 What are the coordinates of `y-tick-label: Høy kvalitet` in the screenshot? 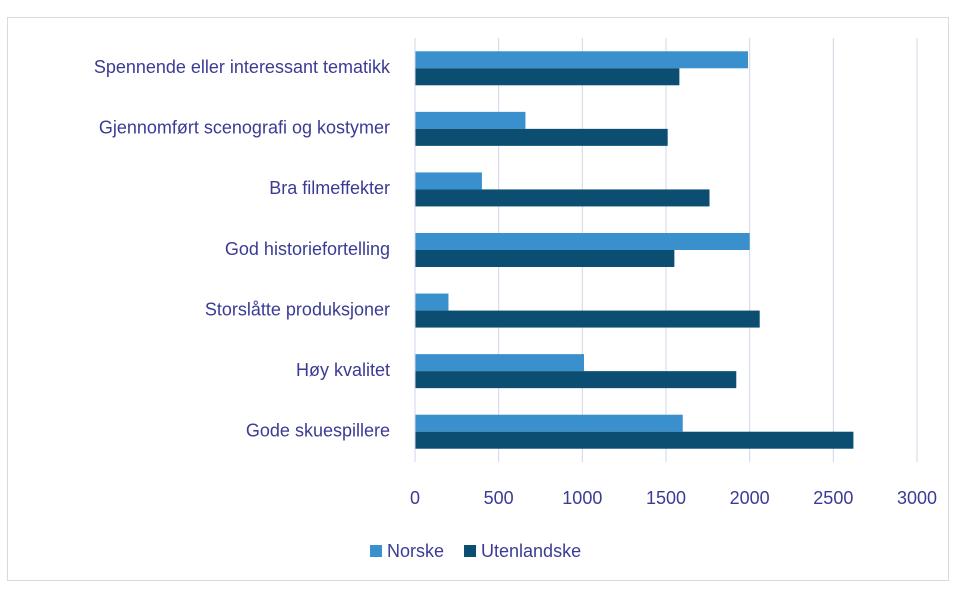 It's located at (343, 370).